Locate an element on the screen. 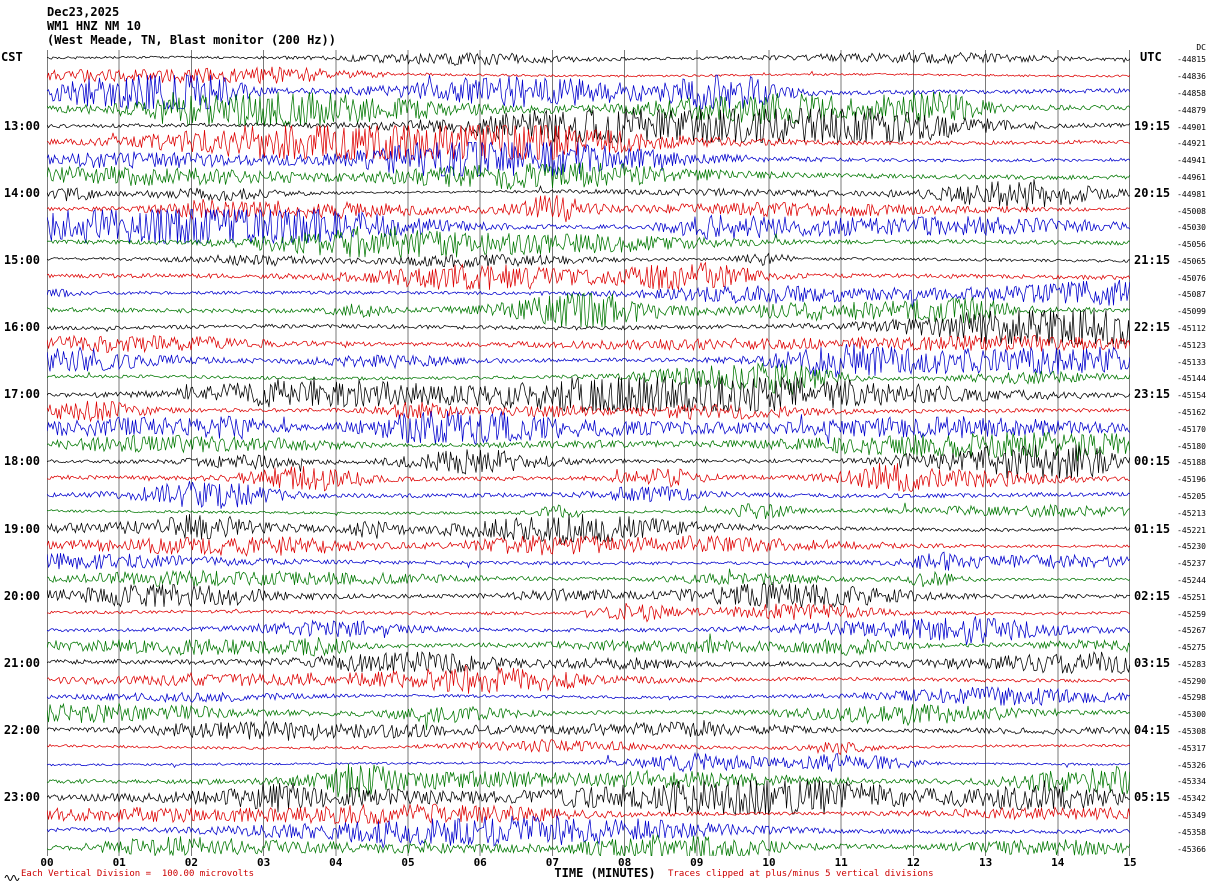 Image resolution: width=1210 pixels, height=886 pixels. x-tick-label: 05 is located at coordinates (408, 862).